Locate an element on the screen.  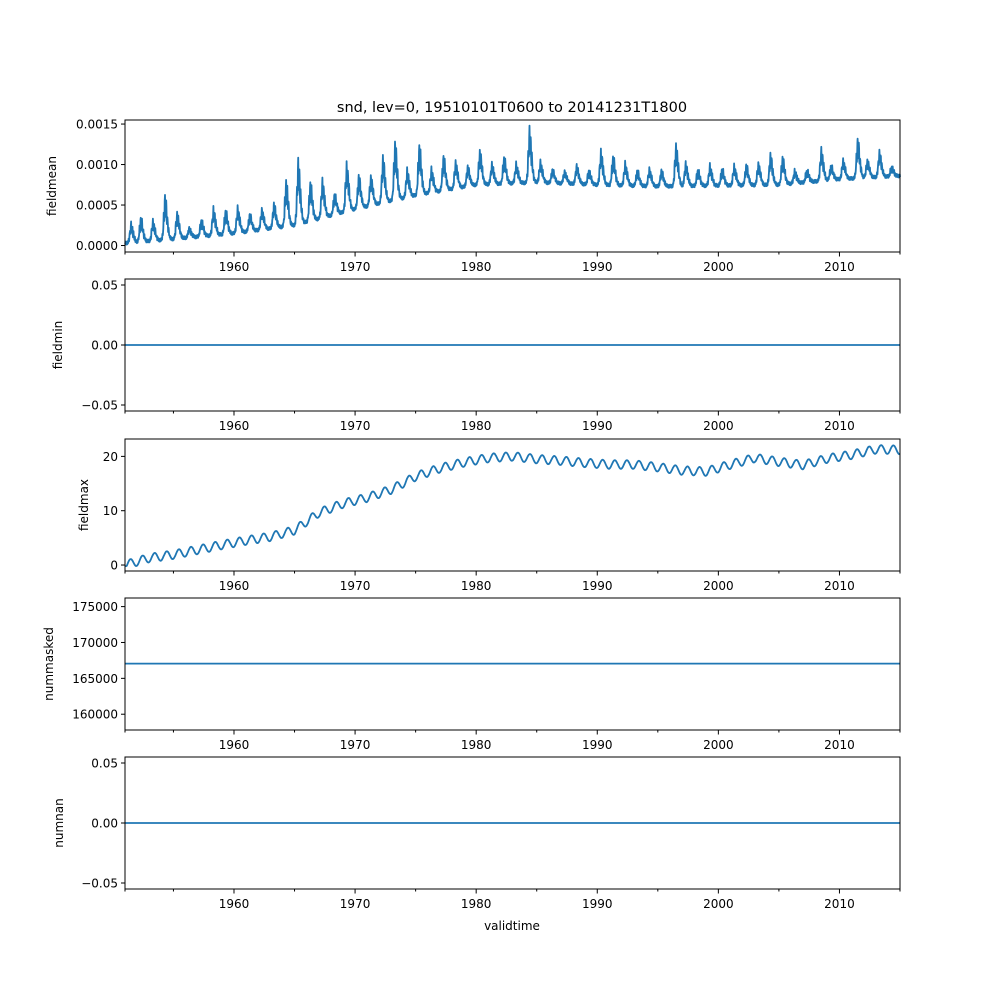
series-line-fieldmax is located at coordinates (512, 505).